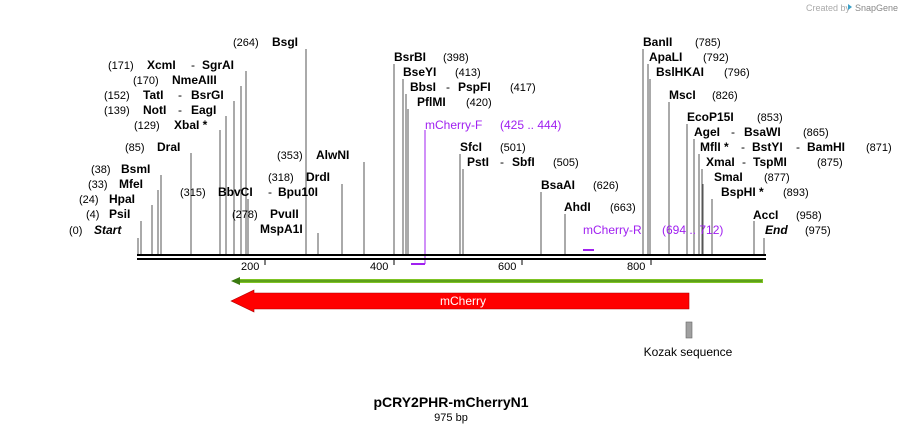  What do you see at coordinates (798, 230) in the screenshot?
I see `site-end: End (975)` at bounding box center [798, 230].